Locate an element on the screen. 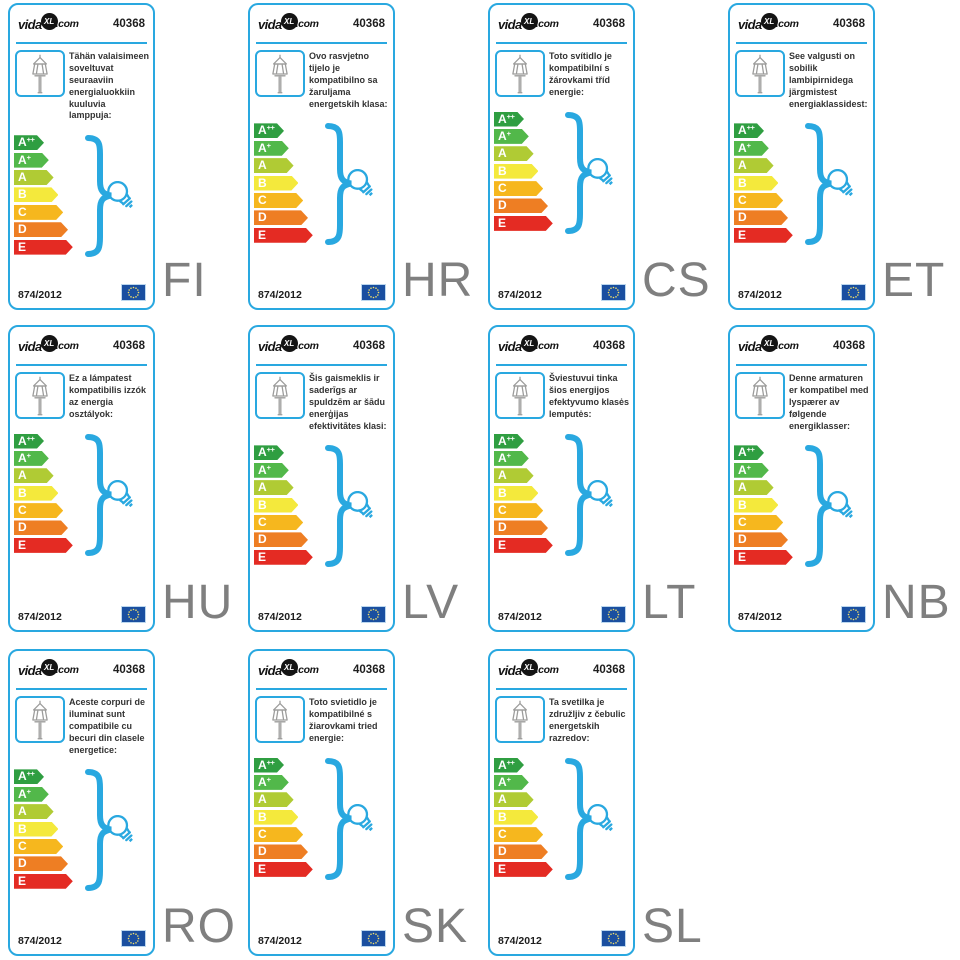 The width and height of the screenshot is (960, 960). language-code: ET is located at coordinates (914, 280).